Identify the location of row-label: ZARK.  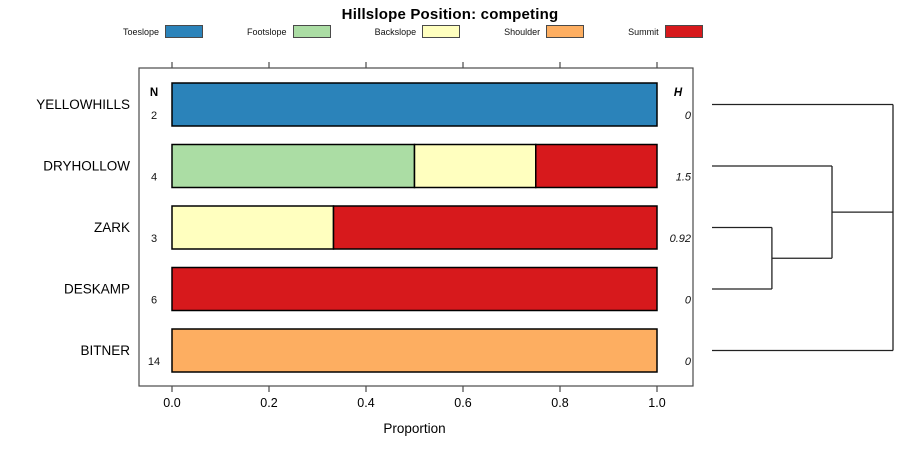
(112, 227).